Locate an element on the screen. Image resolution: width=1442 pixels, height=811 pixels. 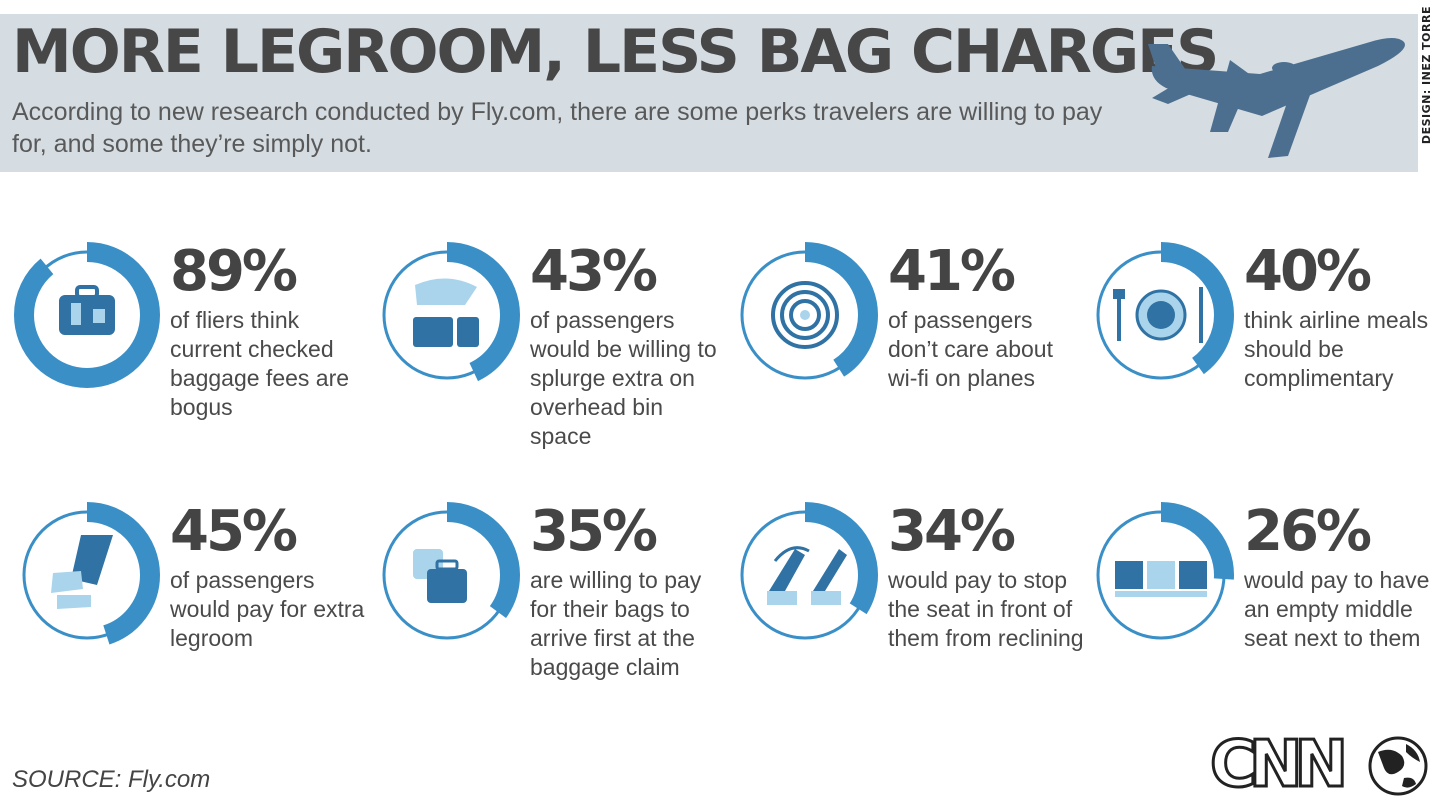
three-seats-icon is located at coordinates (1161, 579).